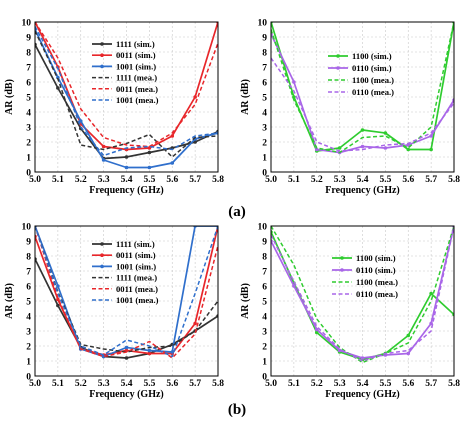 The width and height of the screenshot is (474, 426). What do you see at coordinates (454, 180) in the screenshot?
I see `x-tick-label: 5.8` at bounding box center [454, 180].